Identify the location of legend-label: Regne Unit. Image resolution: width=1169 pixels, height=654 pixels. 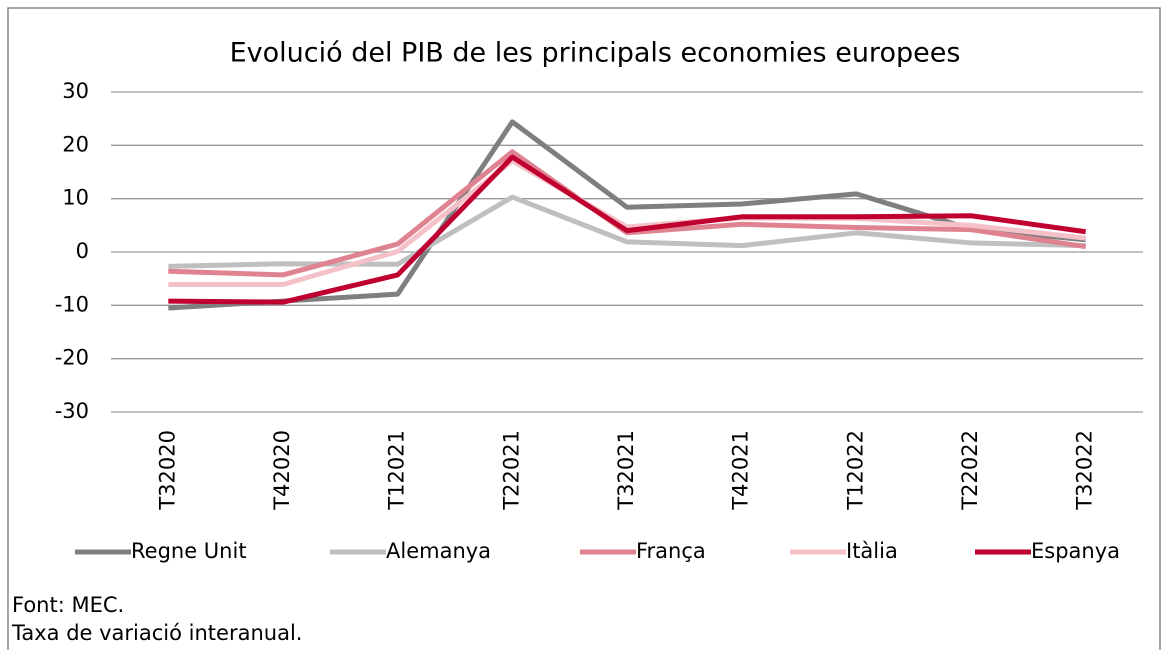
(189, 551).